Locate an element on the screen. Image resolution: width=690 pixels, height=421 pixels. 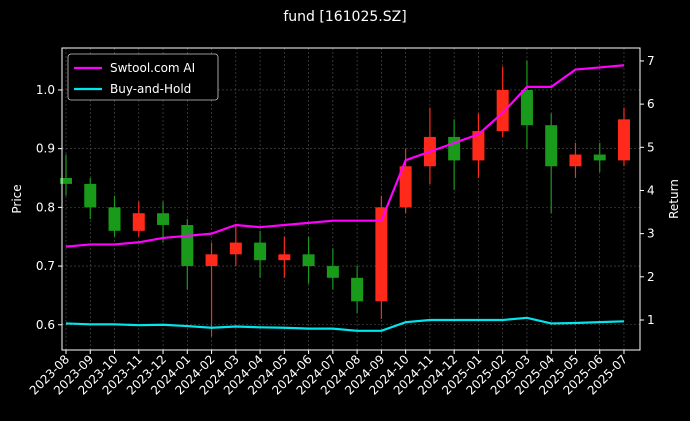
y2-tick-label: 4 is located at coordinates (651, 190).